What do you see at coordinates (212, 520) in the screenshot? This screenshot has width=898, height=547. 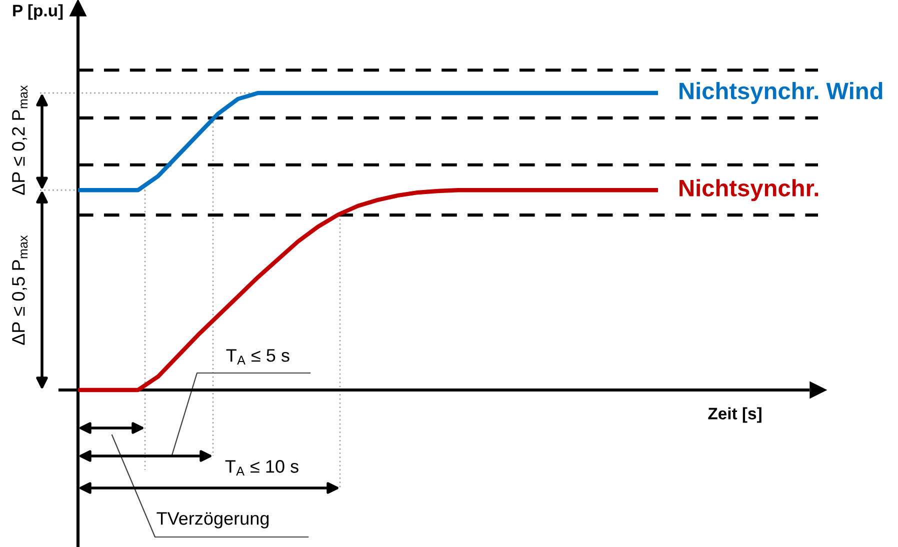 I see `text: TVerzögerung` at bounding box center [212, 520].